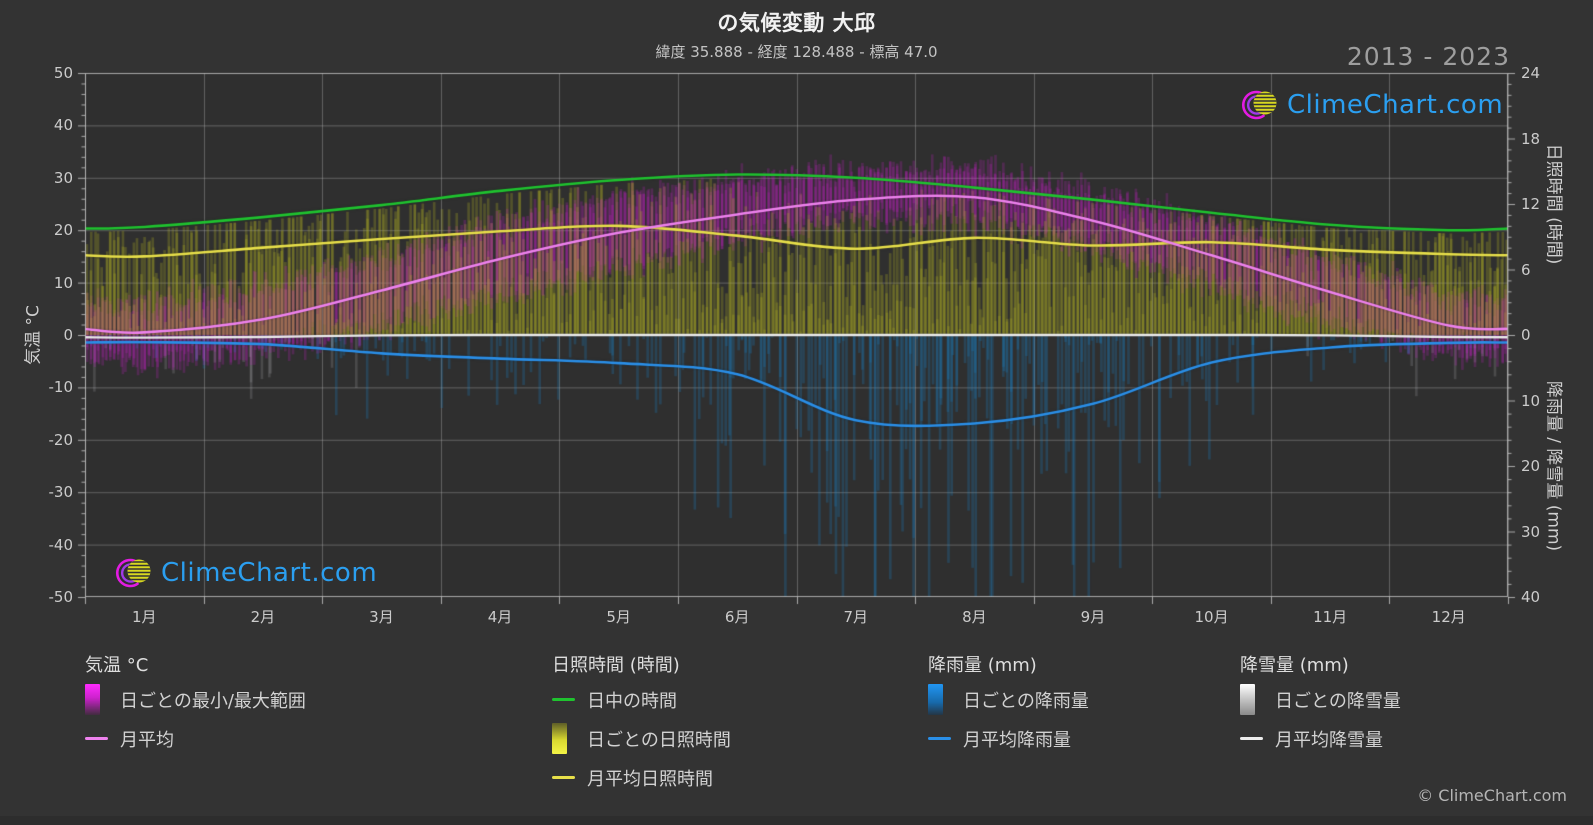  What do you see at coordinates (33, 335) in the screenshot?
I see `y-axis-title-temperature: 気温 °C` at bounding box center [33, 335].